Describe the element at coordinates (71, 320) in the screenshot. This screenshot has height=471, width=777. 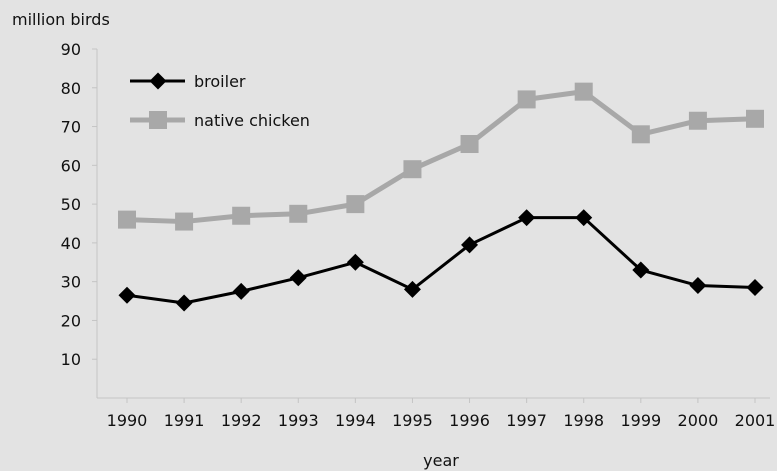
I see `y-tick-label: 20` at that location.